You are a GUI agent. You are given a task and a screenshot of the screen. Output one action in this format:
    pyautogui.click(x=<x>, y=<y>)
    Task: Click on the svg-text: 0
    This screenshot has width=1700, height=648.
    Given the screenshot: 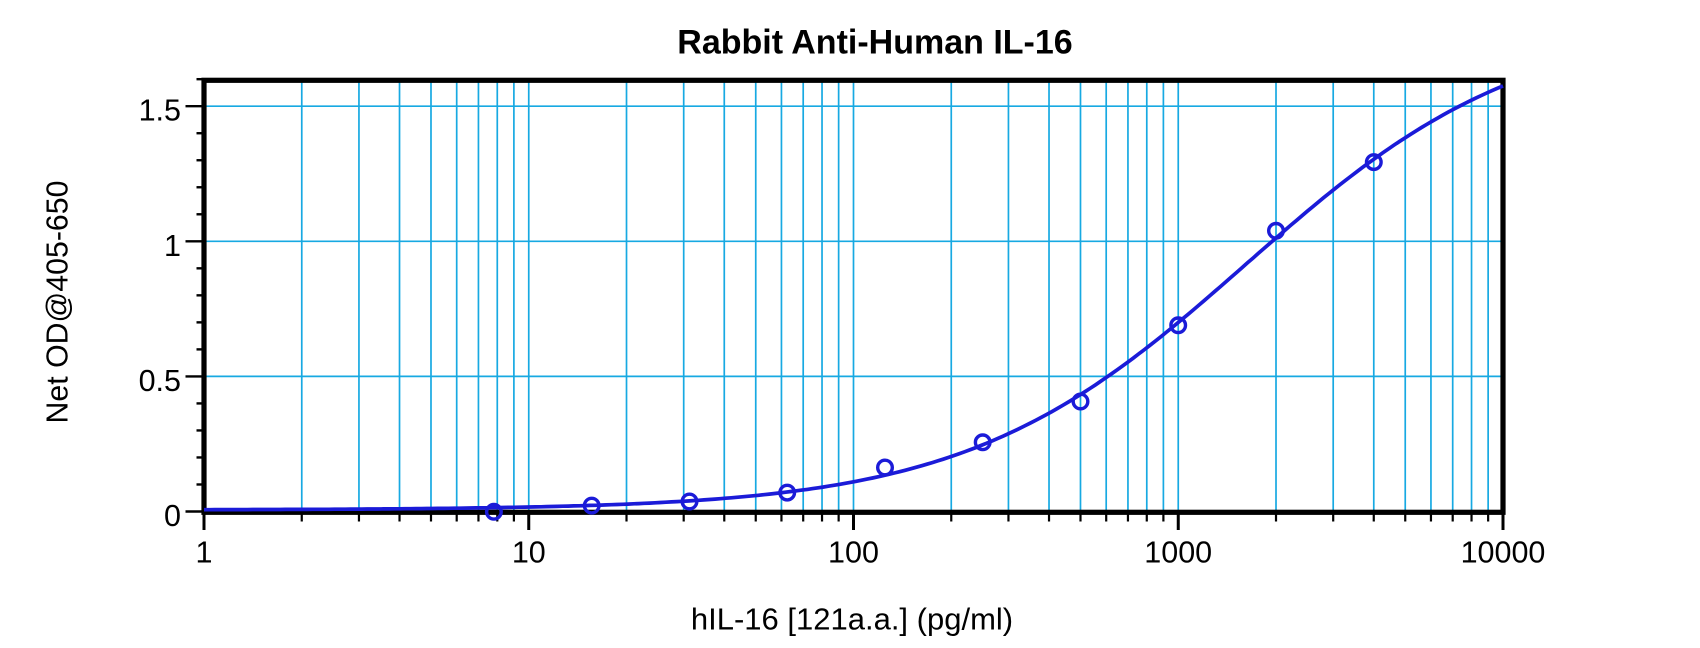 What is the action you would take?
    pyautogui.click(x=172, y=516)
    